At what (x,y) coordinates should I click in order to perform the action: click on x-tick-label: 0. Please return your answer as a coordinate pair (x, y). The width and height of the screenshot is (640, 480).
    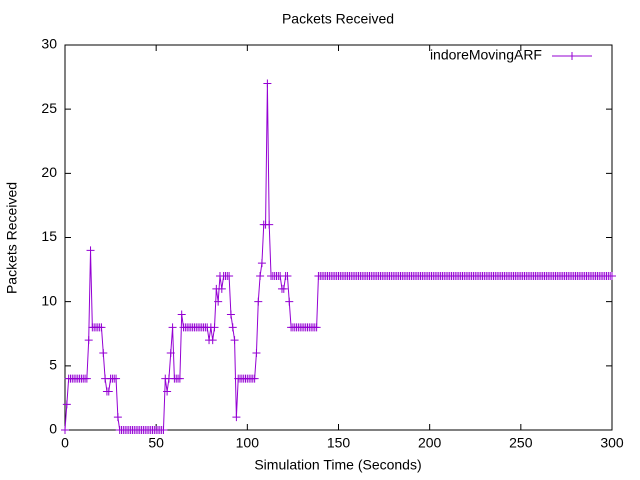
    Looking at the image, I should click on (65, 443).